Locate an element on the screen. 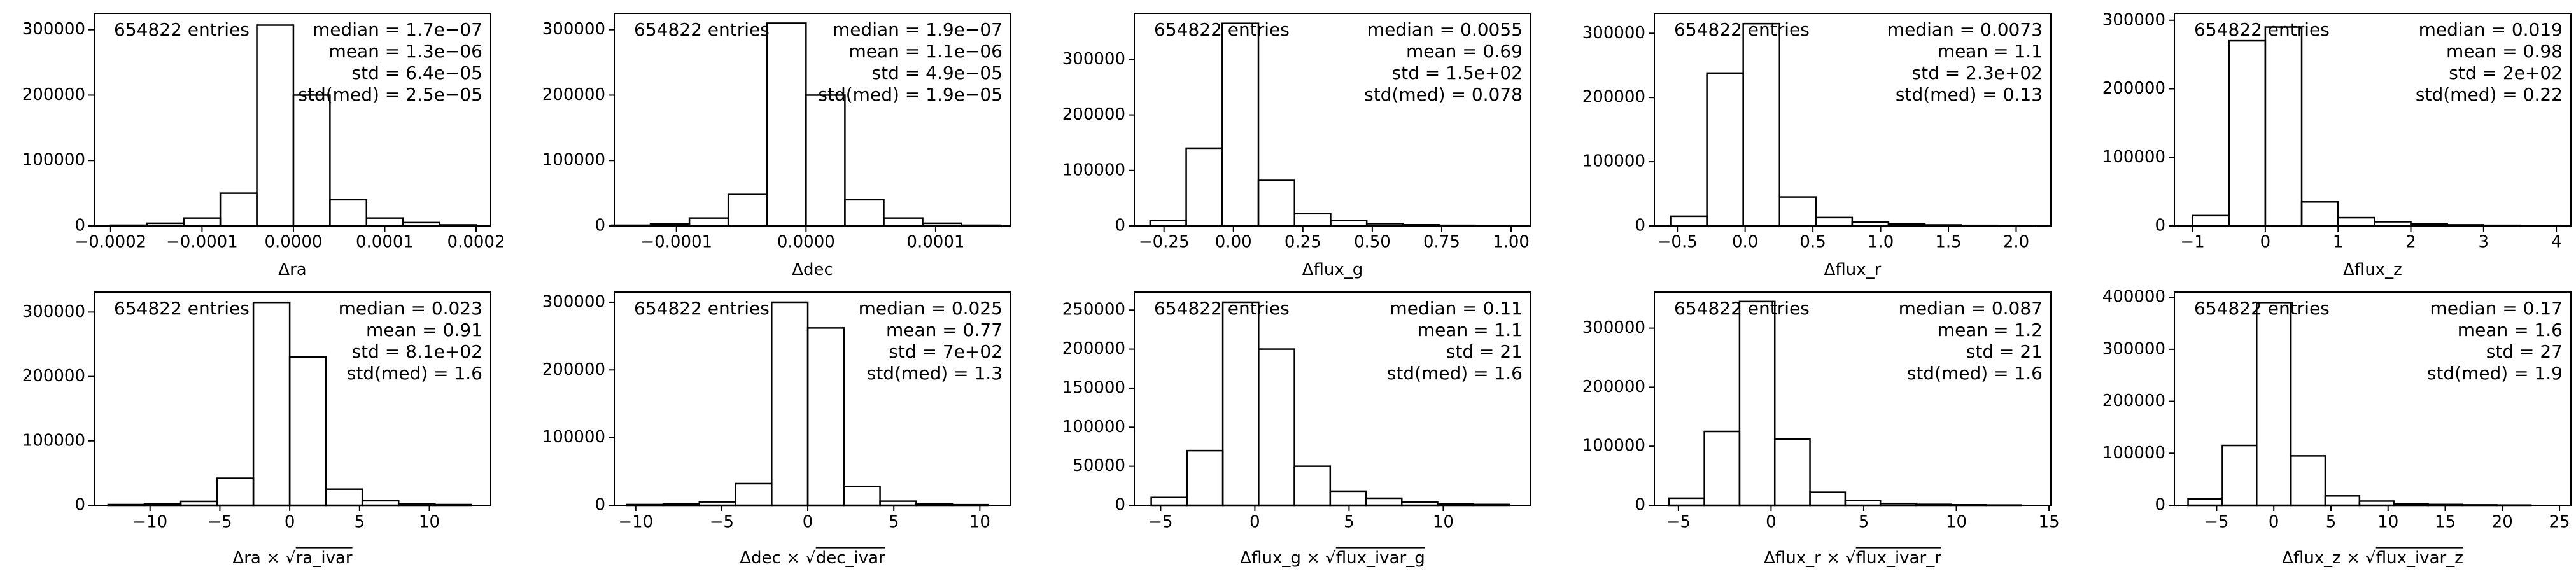  x-axis-label: Δra × √ra_ivar is located at coordinates (292, 558).